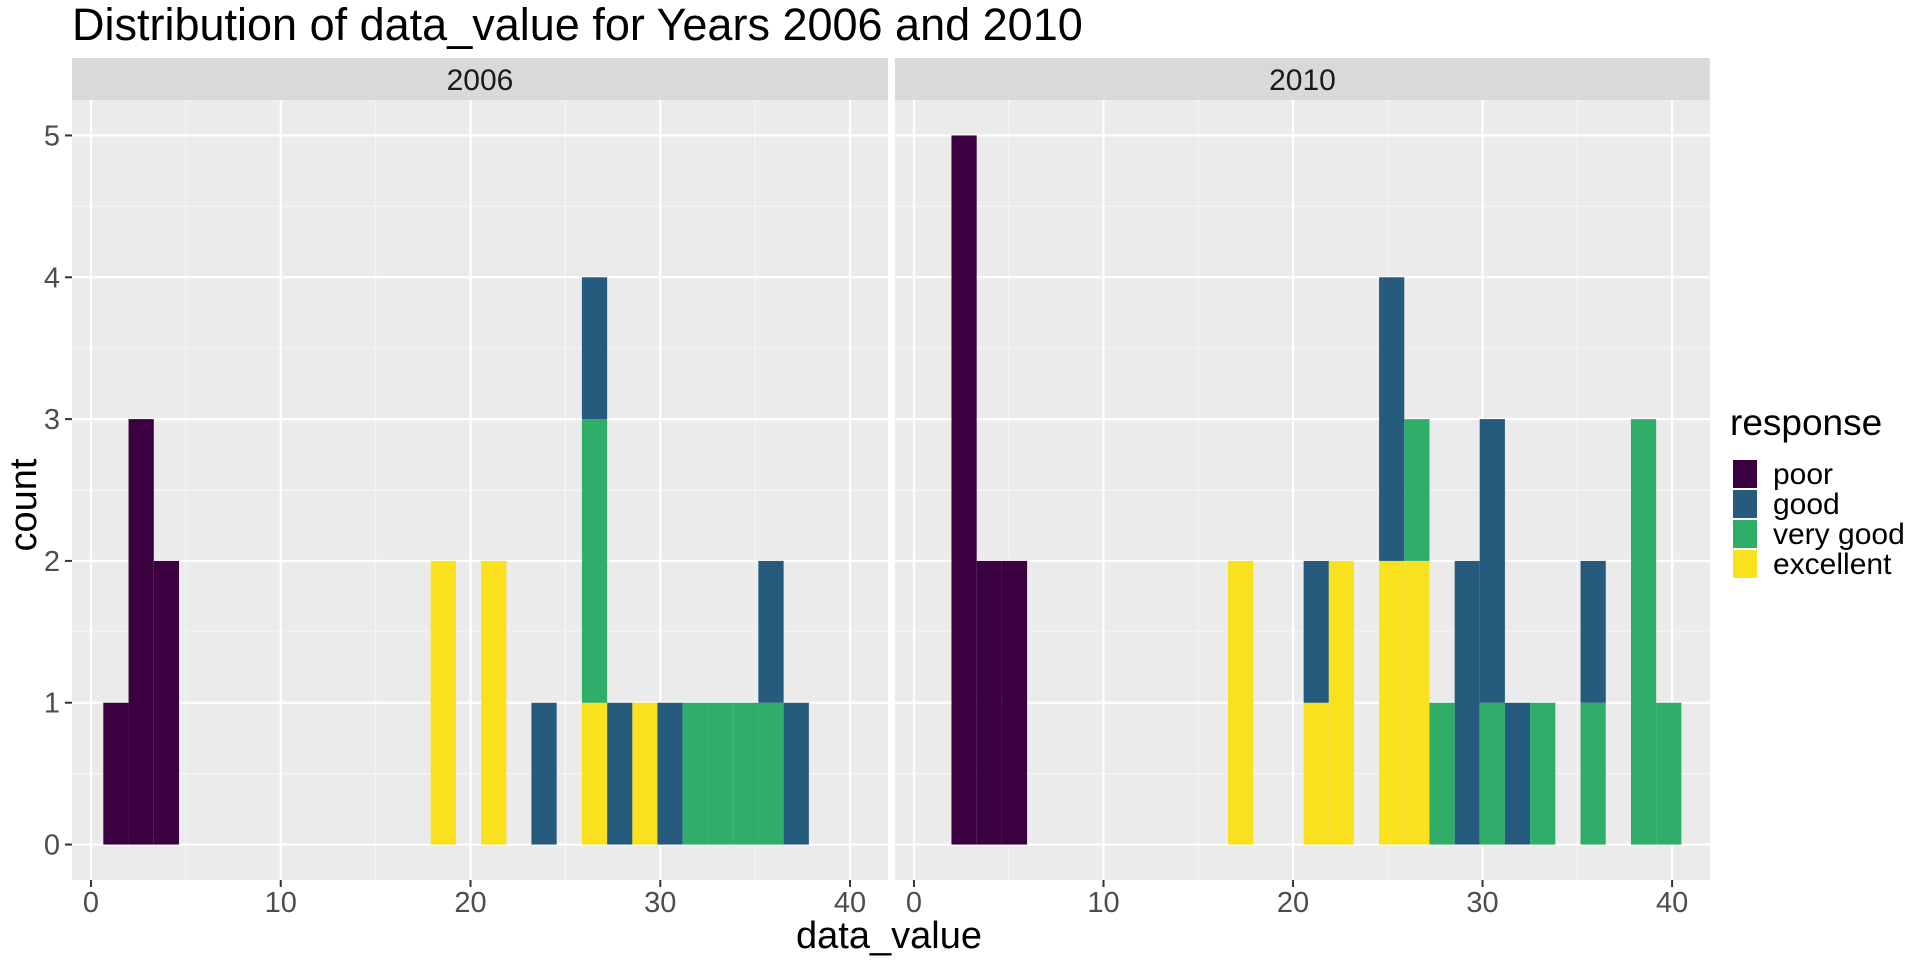 This screenshot has height=965, width=1920. I want to click on y-tick-label: 0, so click(52, 846).